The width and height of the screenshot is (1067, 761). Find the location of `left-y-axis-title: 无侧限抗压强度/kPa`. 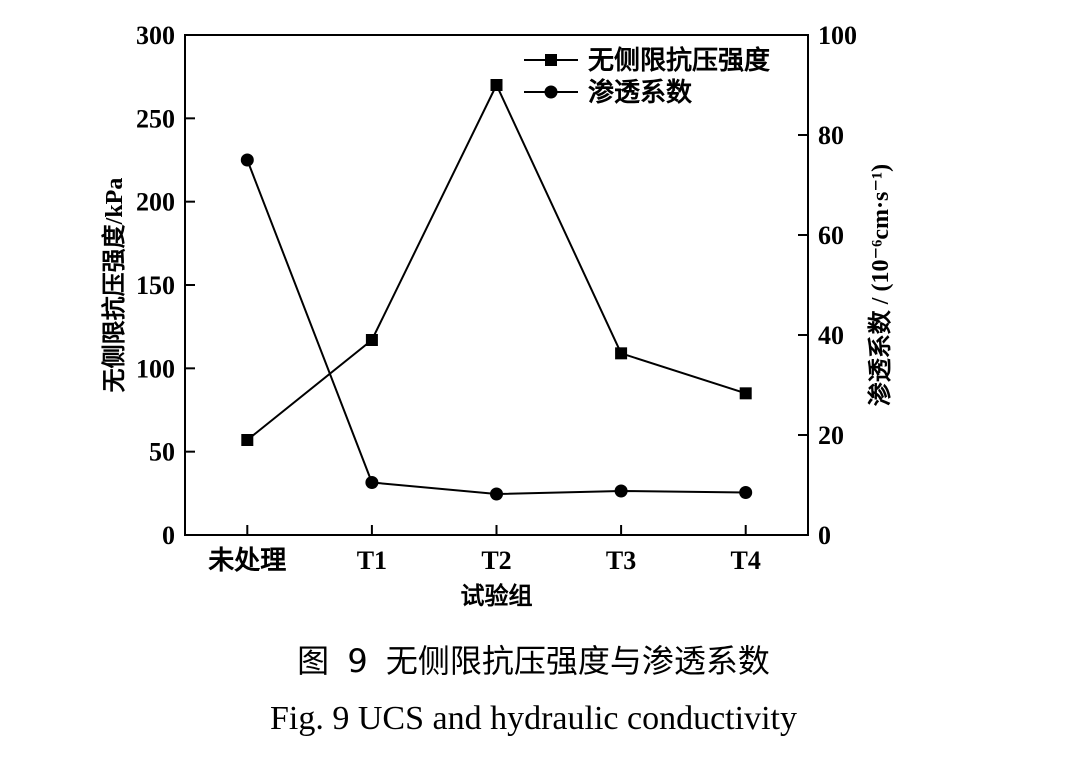

left-y-axis-title: 无侧限抗压强度/kPa is located at coordinates (114, 285).